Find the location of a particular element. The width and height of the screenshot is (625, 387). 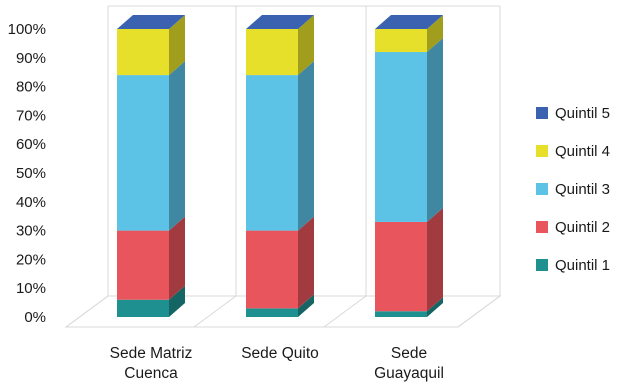

y-tick-label: 0% is located at coordinates (35, 317).